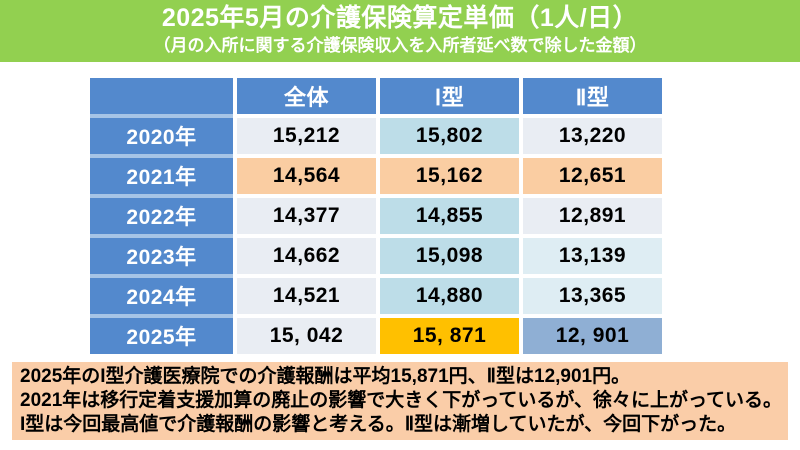 Image resolution: width=800 pixels, height=450 pixels. What do you see at coordinates (592, 176) in the screenshot?
I see `value-cell: 12,651` at bounding box center [592, 176].